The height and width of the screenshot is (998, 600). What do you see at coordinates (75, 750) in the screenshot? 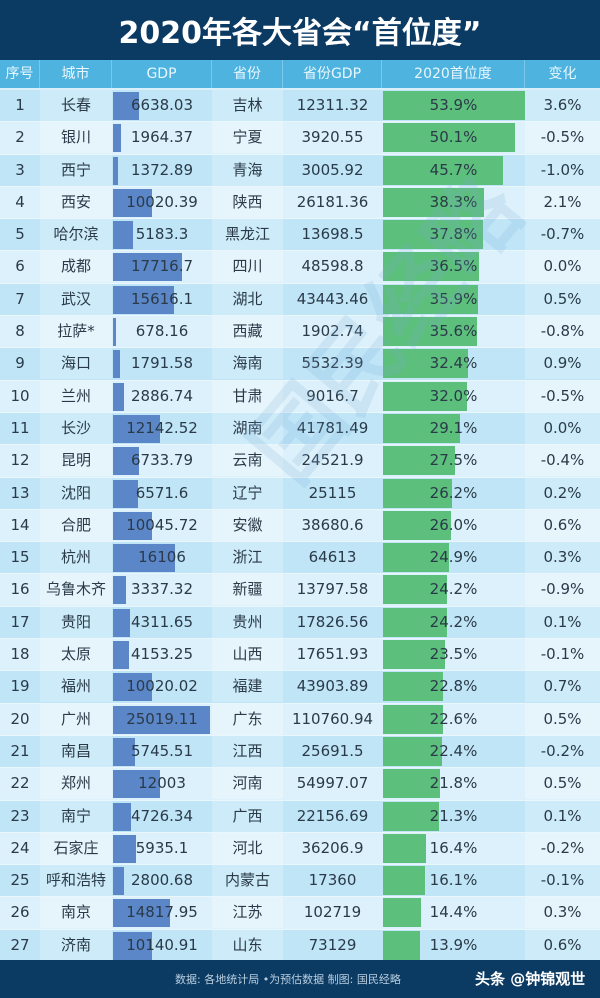
I see `cell-city: 南昌` at bounding box center [75, 750].